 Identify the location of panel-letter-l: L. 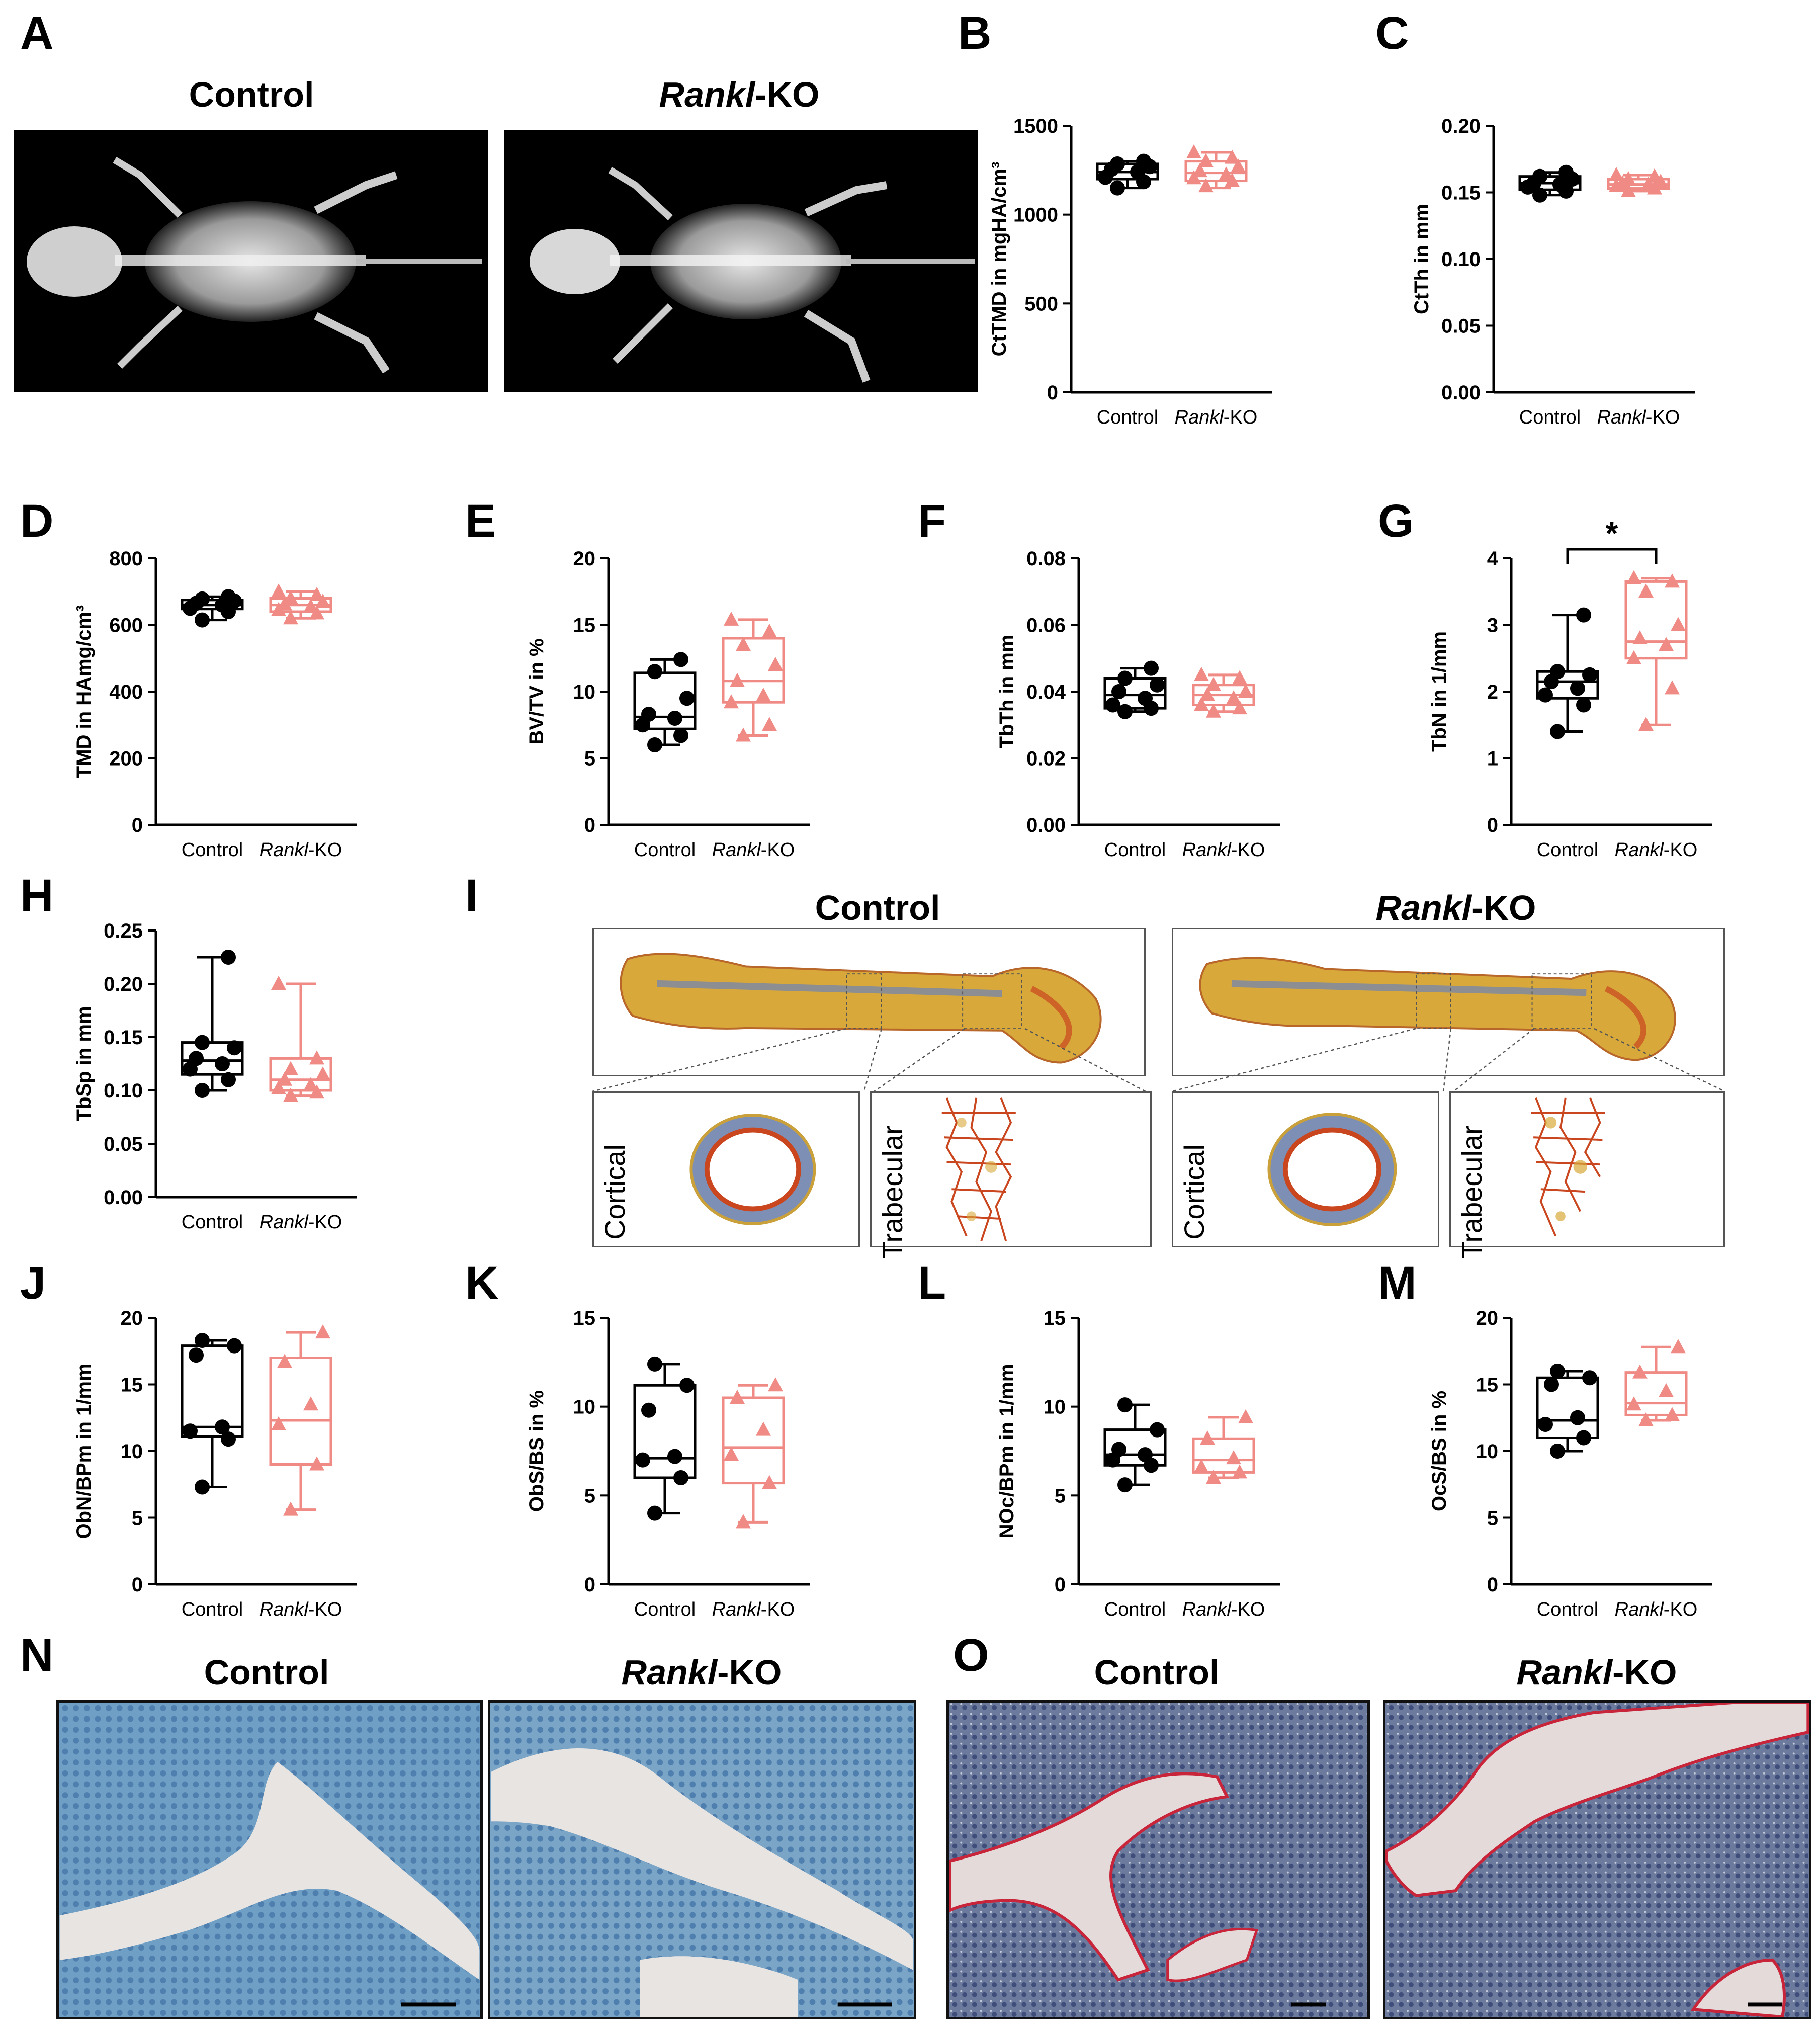
(932, 1283).